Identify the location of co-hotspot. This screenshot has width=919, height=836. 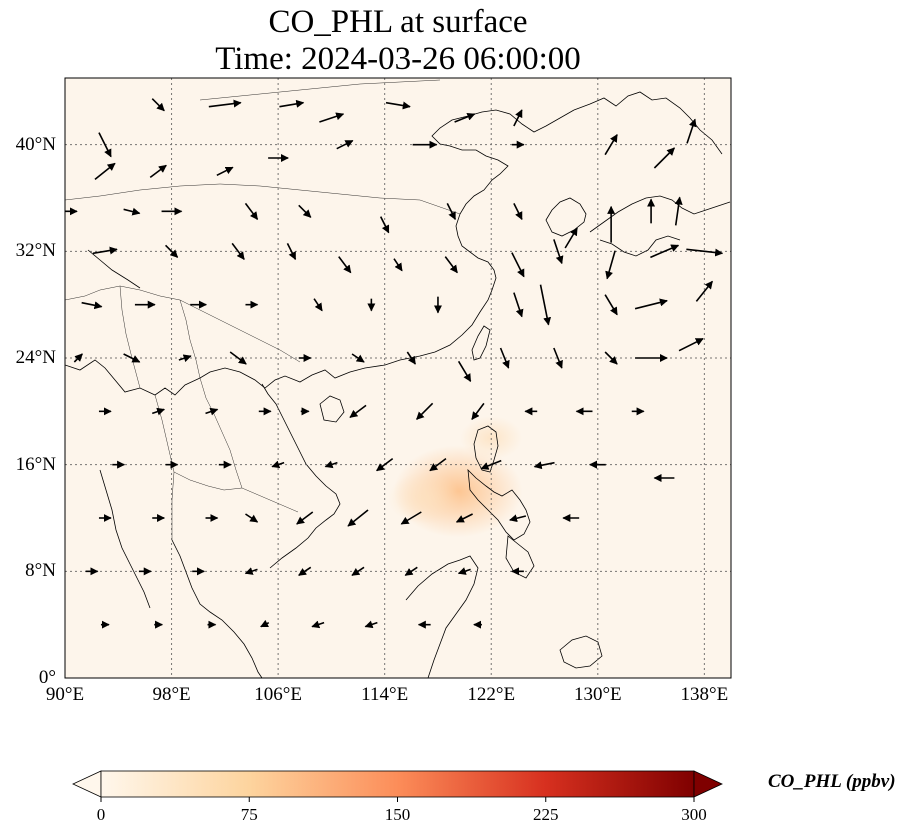
(425, 498).